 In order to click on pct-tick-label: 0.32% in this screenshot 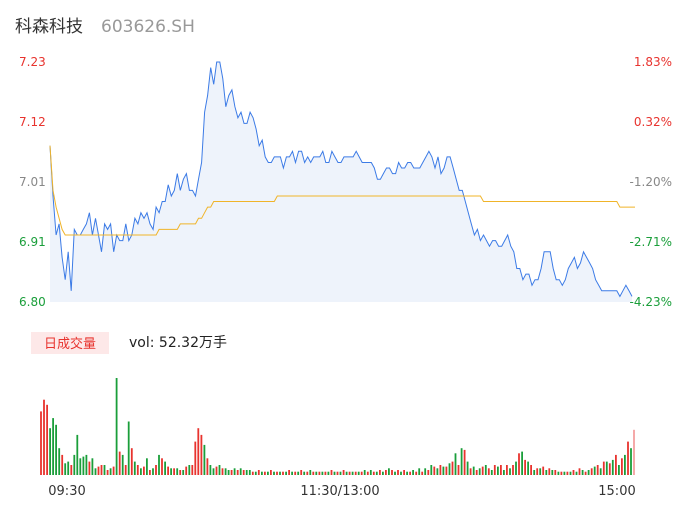, I will do `click(653, 122)`.